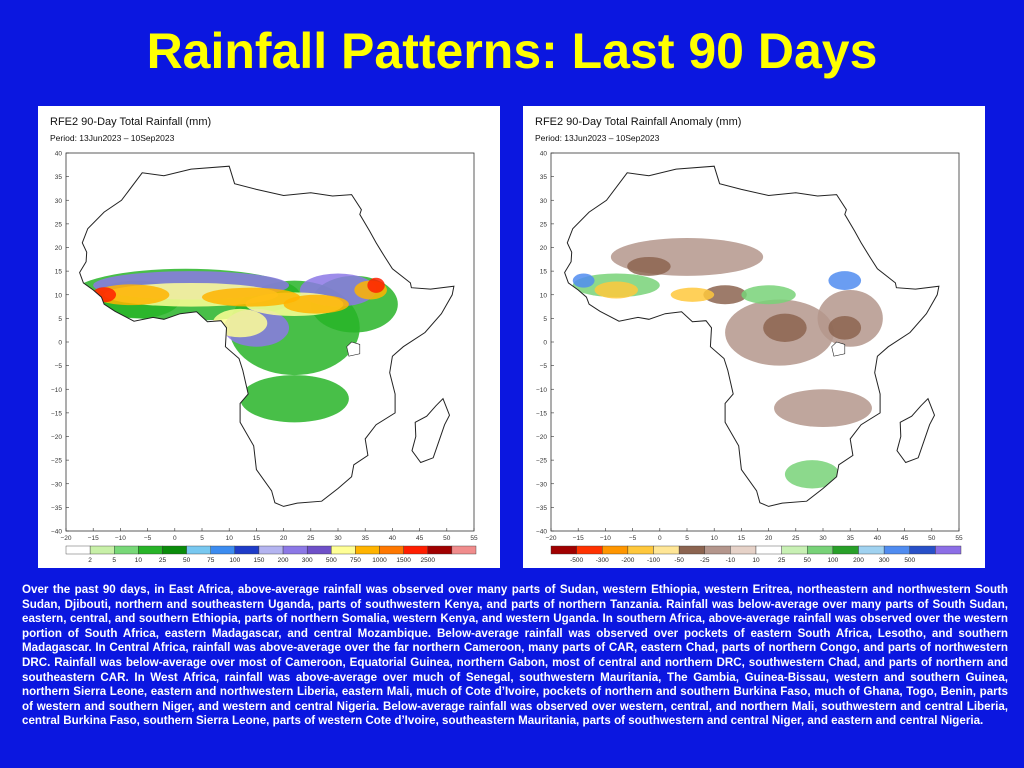  I want to click on legend-label: -500, so click(576, 560).